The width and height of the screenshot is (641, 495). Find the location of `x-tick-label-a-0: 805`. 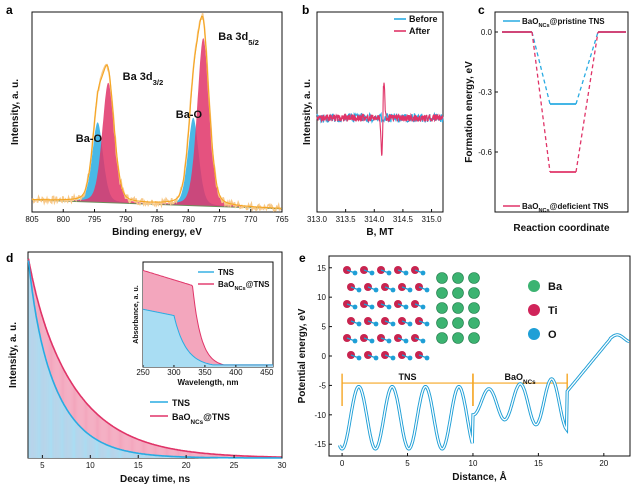

x-tick-label-a-0: 805 is located at coordinates (32, 219).